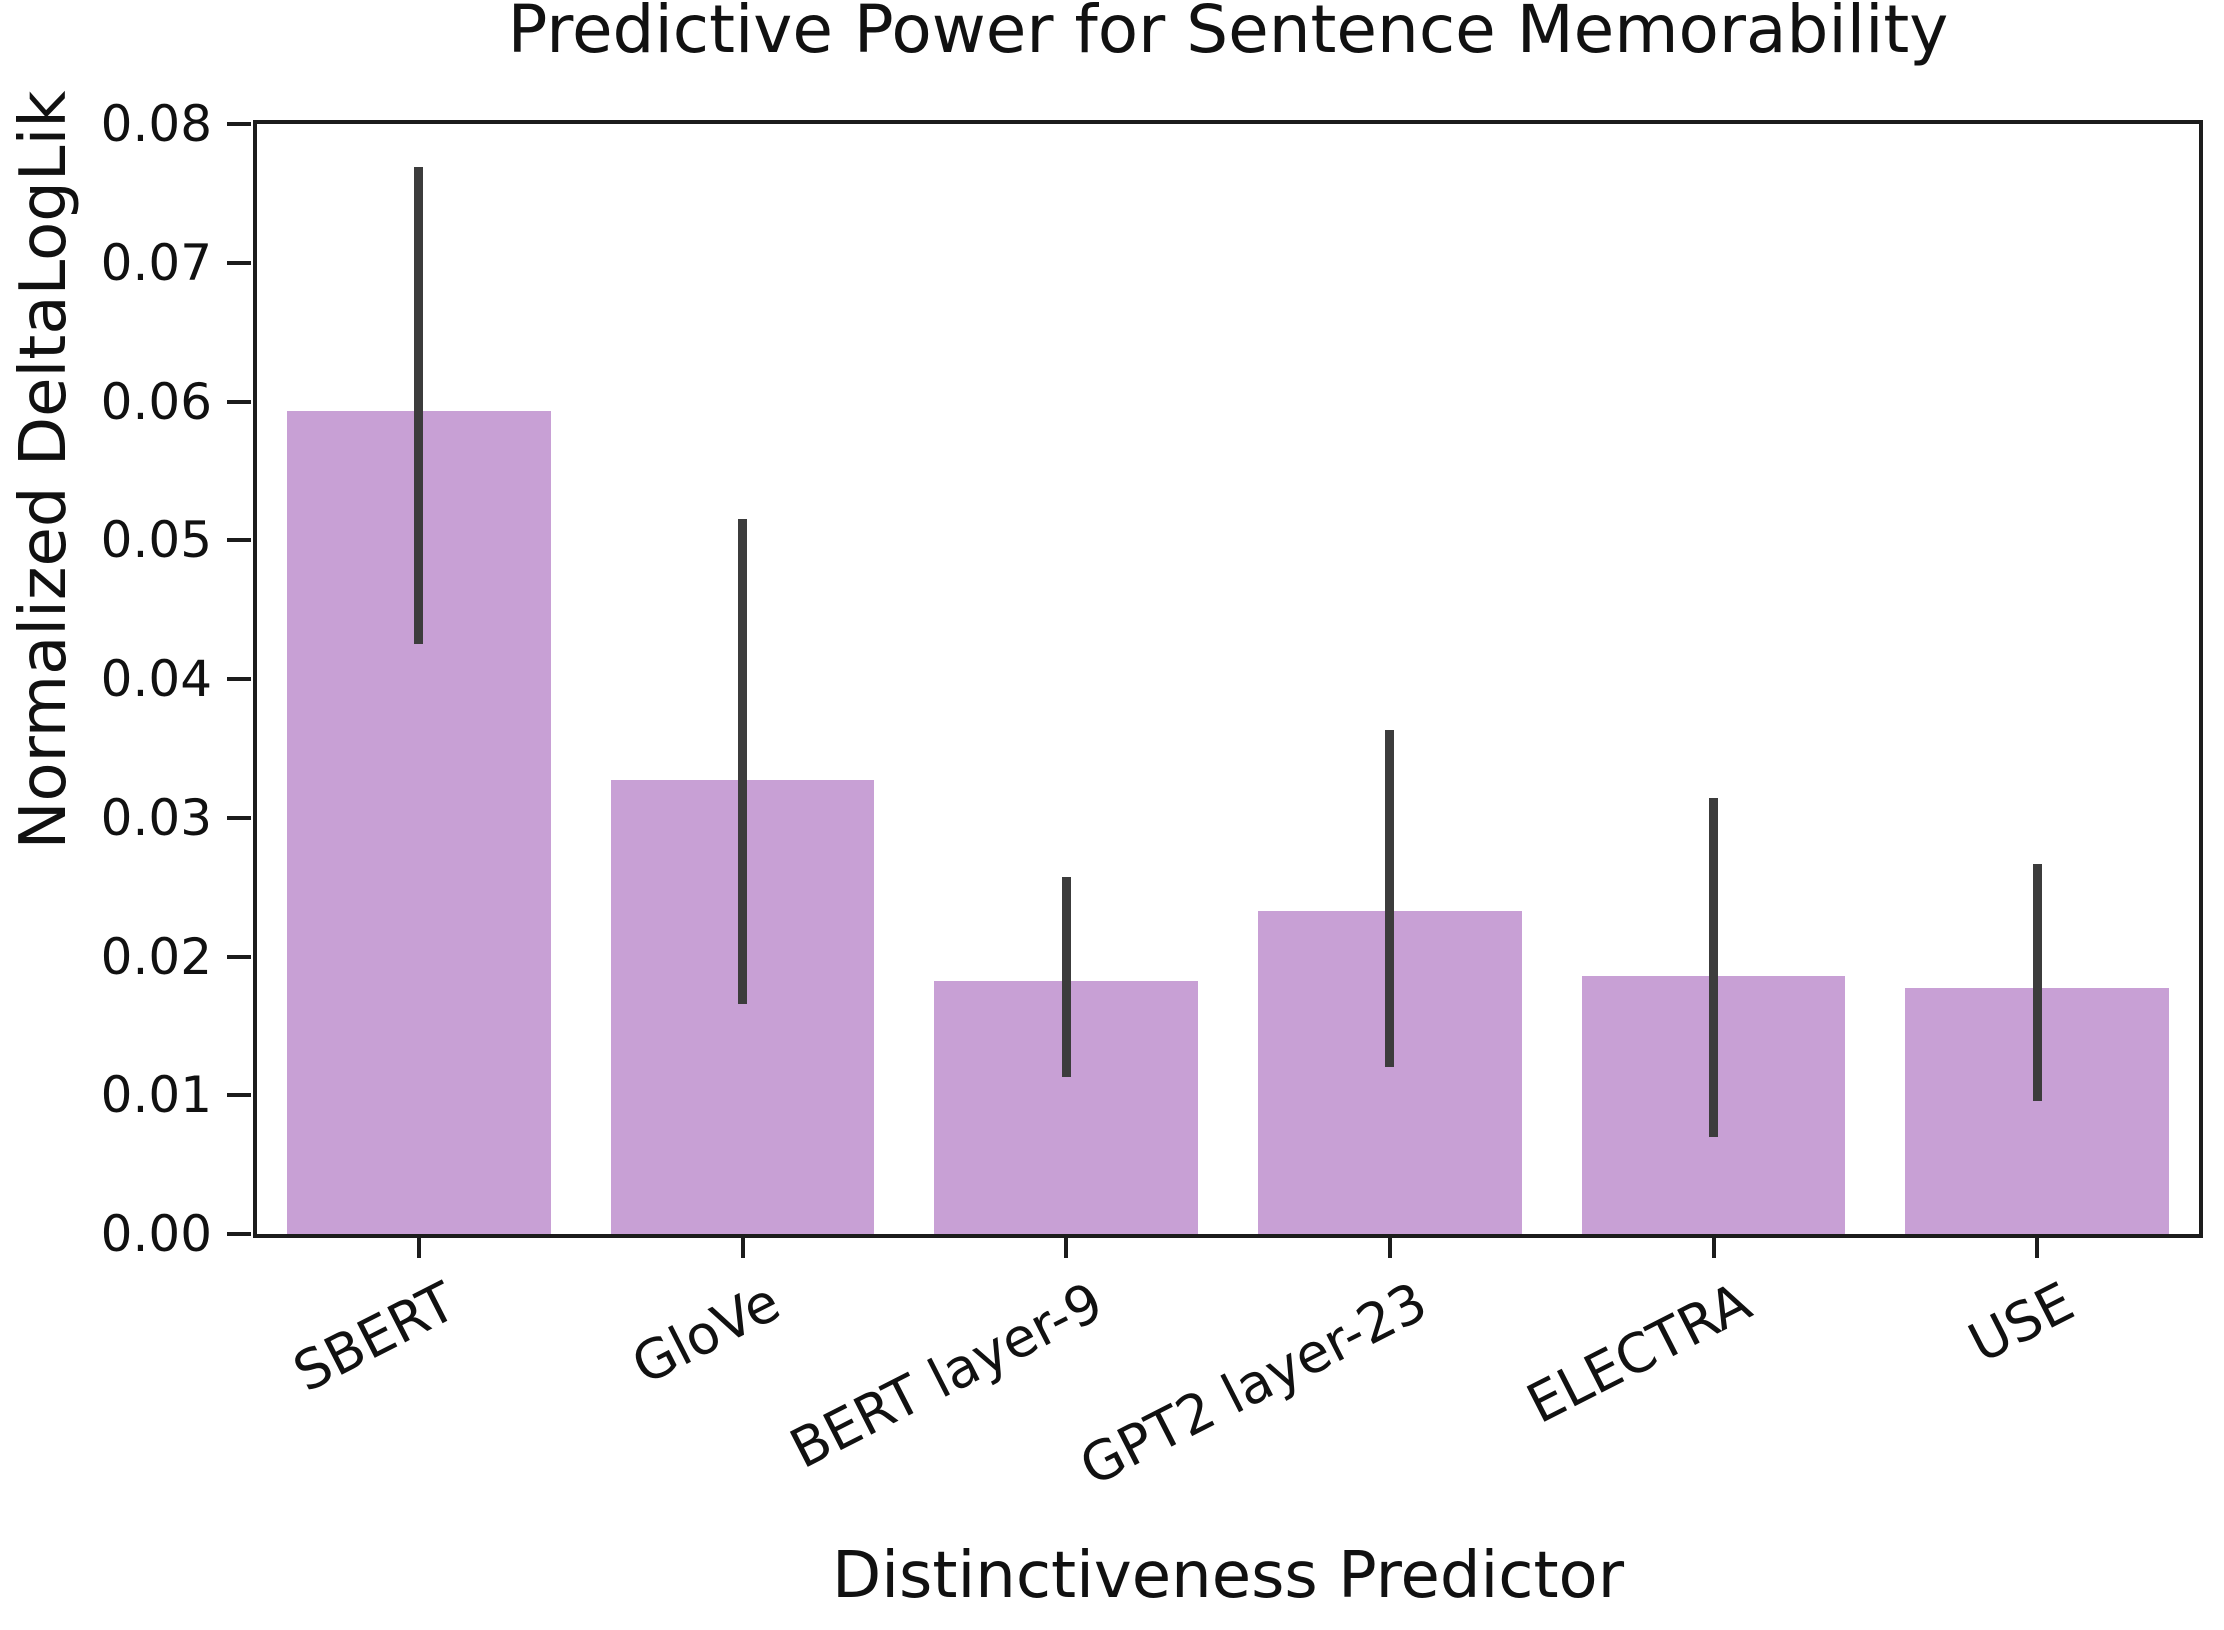 The height and width of the screenshot is (1630, 2224). What do you see at coordinates (239, 401) in the screenshot?
I see `y-tick-0.06` at bounding box center [239, 401].